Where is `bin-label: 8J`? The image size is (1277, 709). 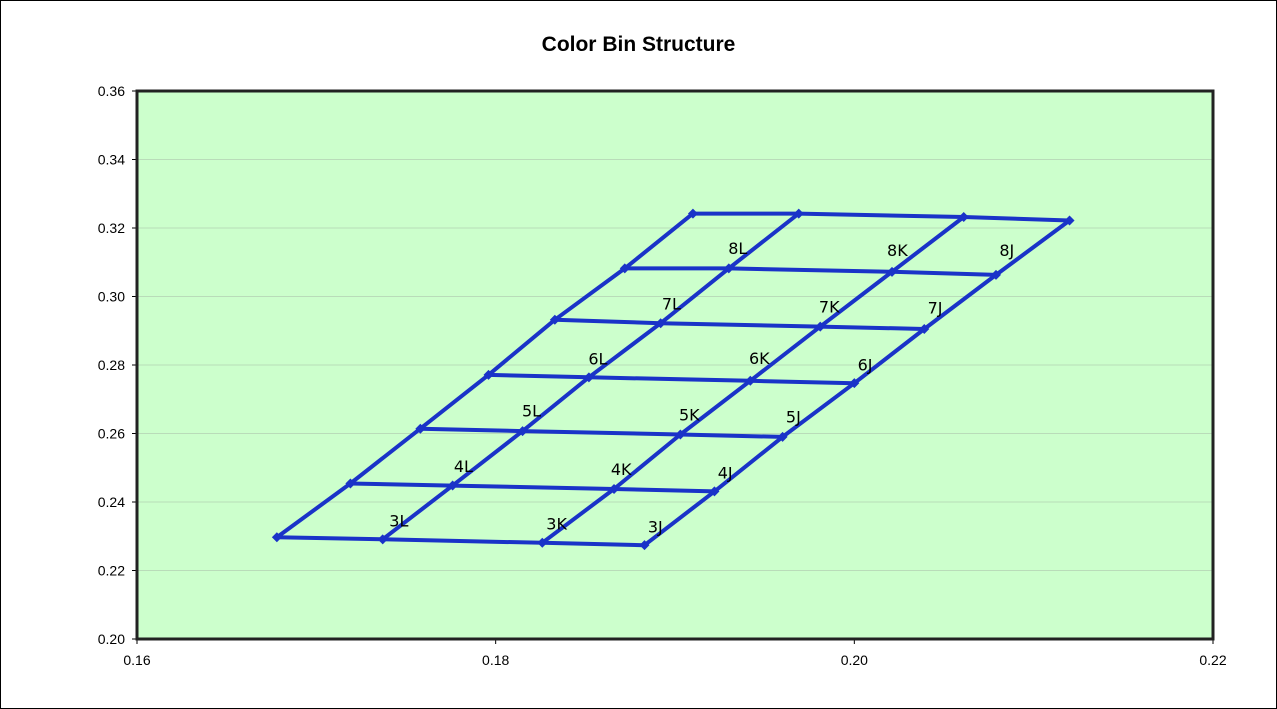
bin-label: 8J is located at coordinates (1006, 250).